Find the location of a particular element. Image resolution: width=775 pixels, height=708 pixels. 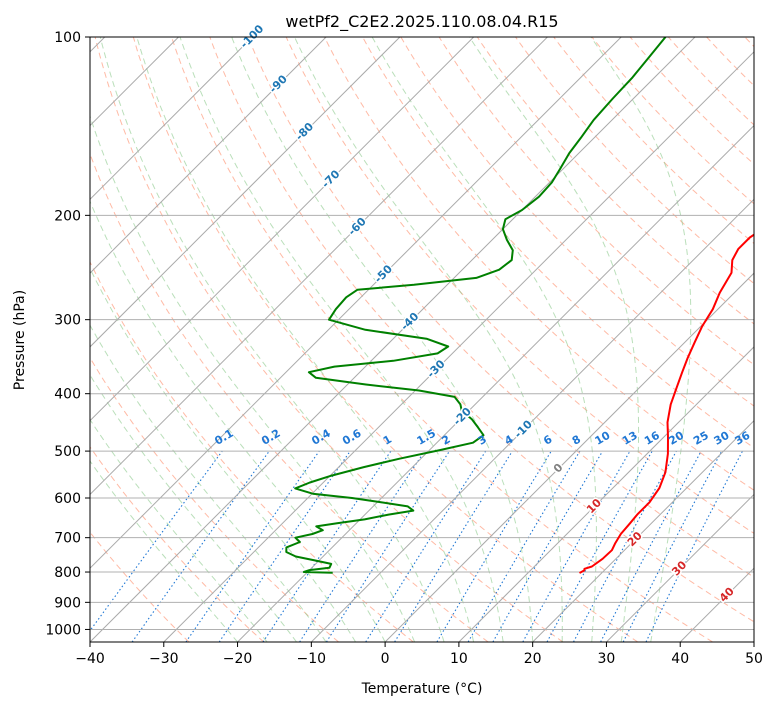

y-tick-label: 500 is located at coordinates (67, 452).